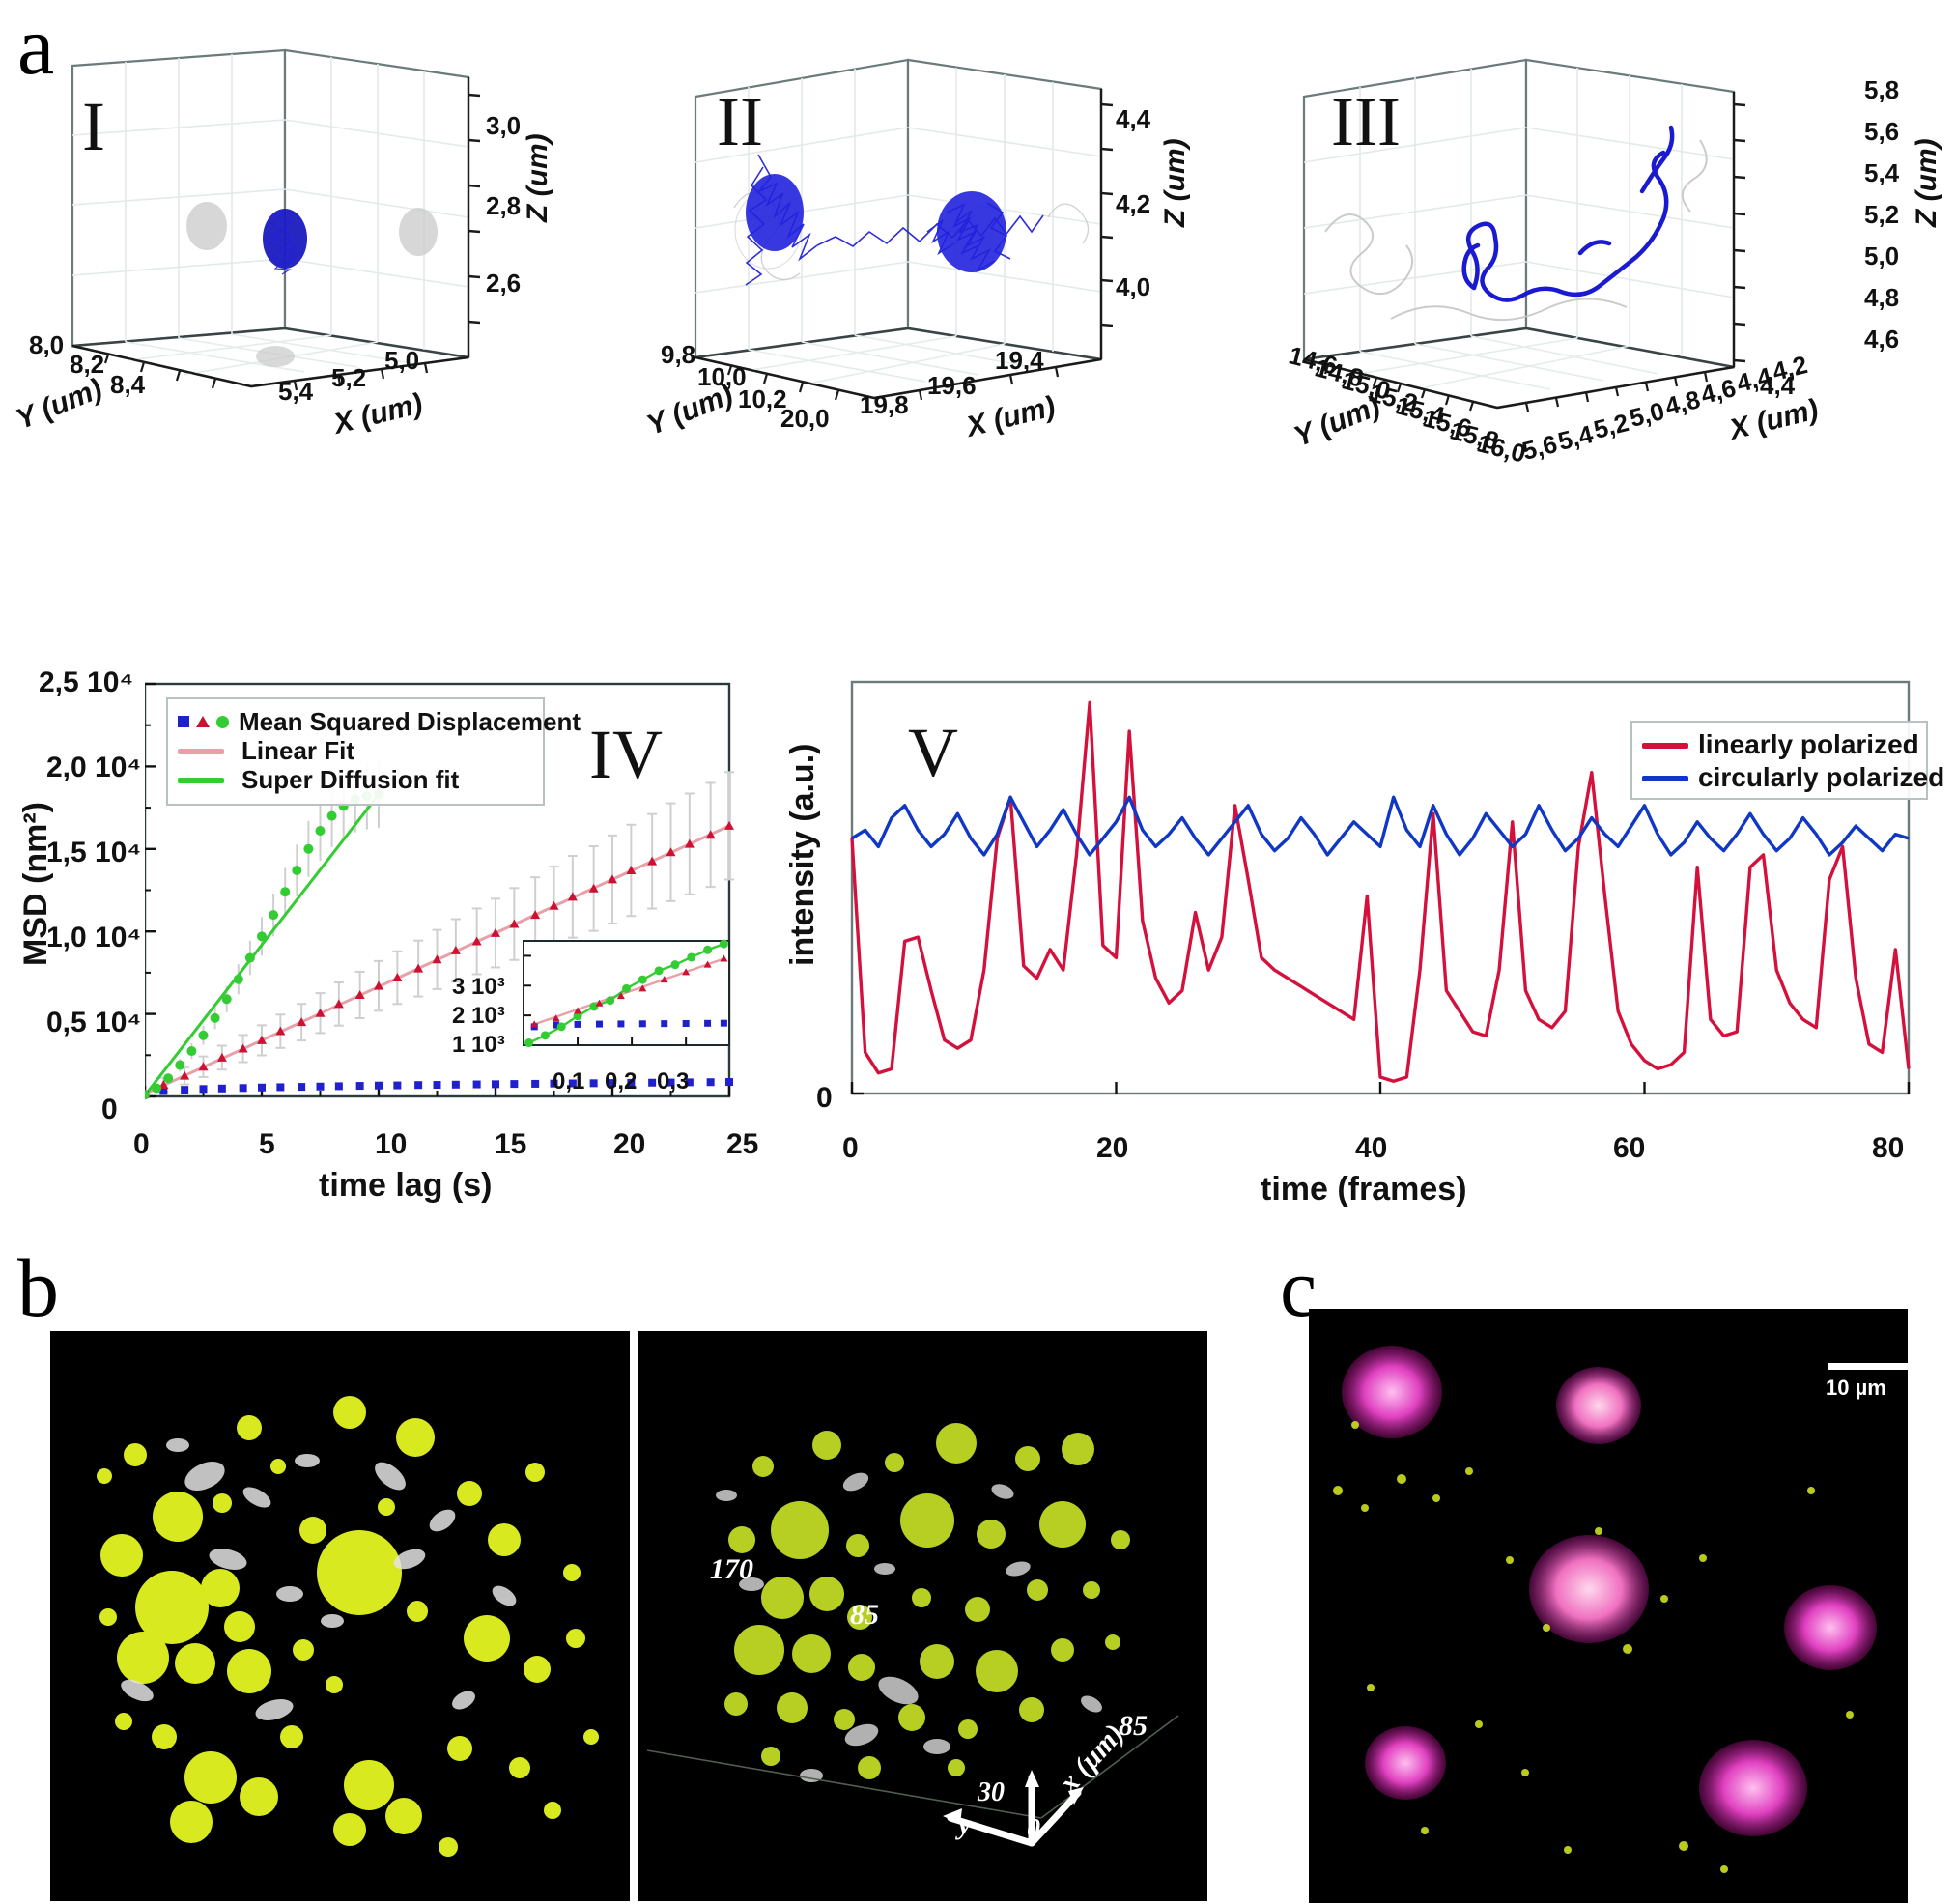 The height and width of the screenshot is (1904, 1956). Describe the element at coordinates (991, 1792) in the screenshot. I see `b-axis-label-30: 30` at that location.